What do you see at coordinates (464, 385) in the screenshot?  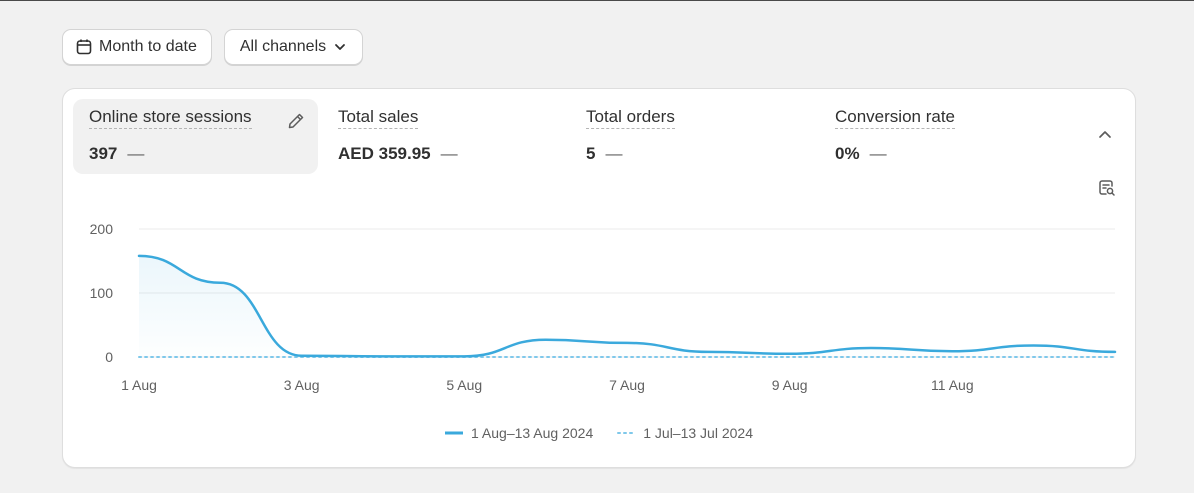 I see `x-tick-label: 5 Aug` at bounding box center [464, 385].